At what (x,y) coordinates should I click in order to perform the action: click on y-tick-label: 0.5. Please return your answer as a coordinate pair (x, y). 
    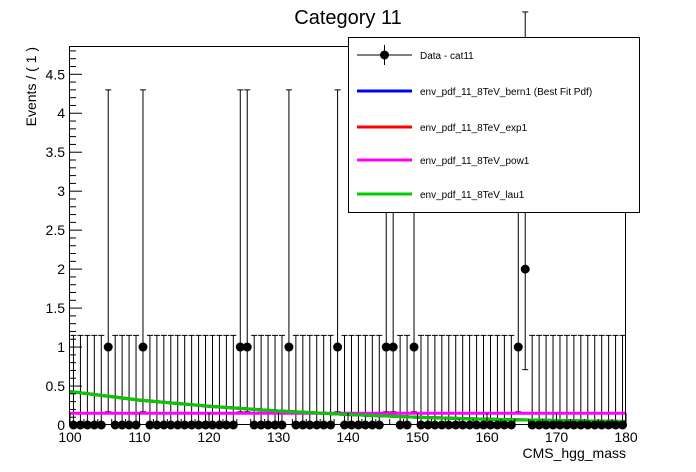
    Looking at the image, I should click on (56, 386).